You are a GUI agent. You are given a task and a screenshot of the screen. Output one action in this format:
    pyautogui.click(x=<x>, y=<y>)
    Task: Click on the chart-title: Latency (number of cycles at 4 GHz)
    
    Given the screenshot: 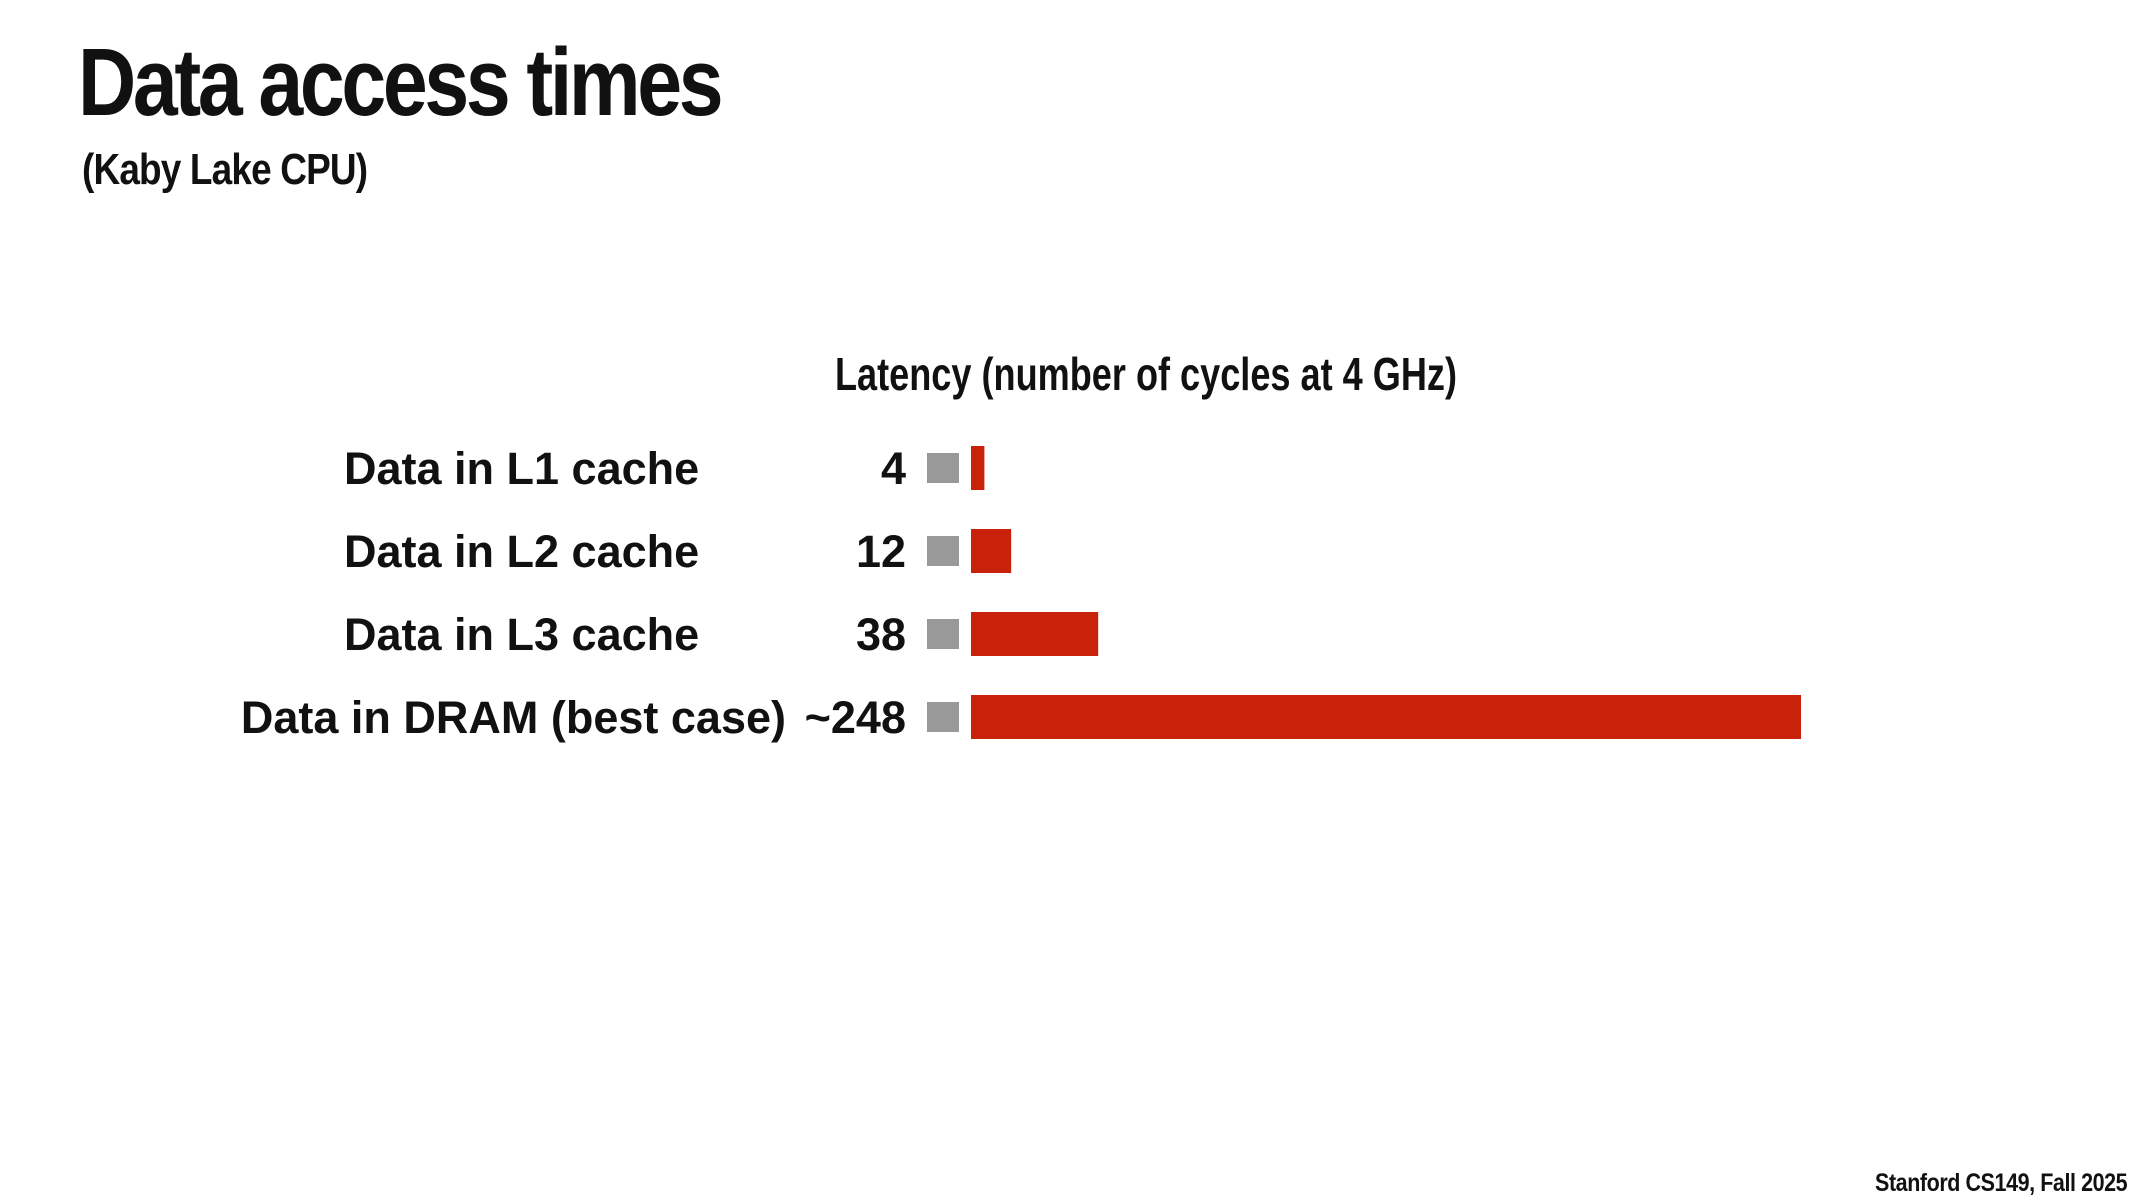 What is the action you would take?
    pyautogui.click(x=1146, y=374)
    